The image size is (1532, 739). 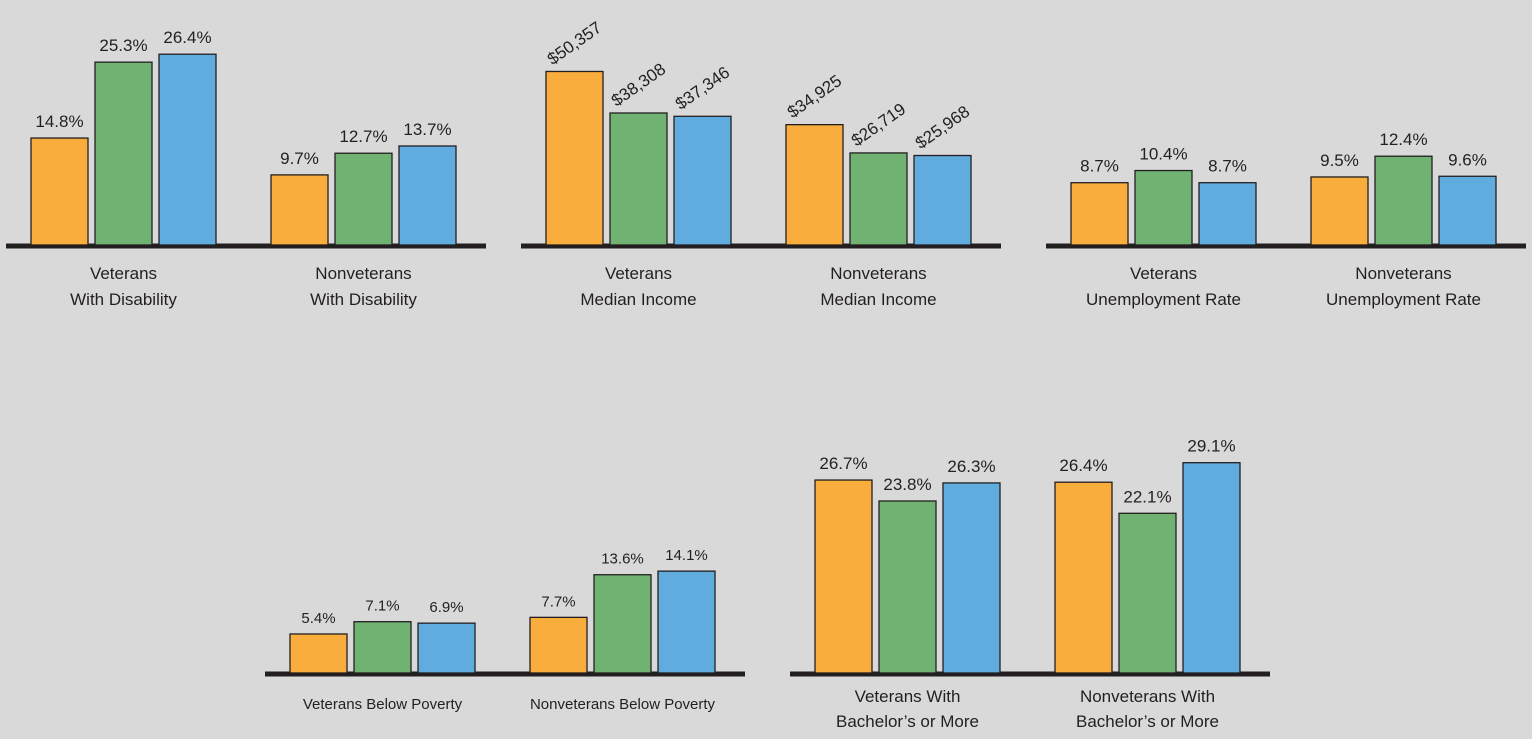 I want to click on data-label: 9.5%, so click(x=1339, y=160).